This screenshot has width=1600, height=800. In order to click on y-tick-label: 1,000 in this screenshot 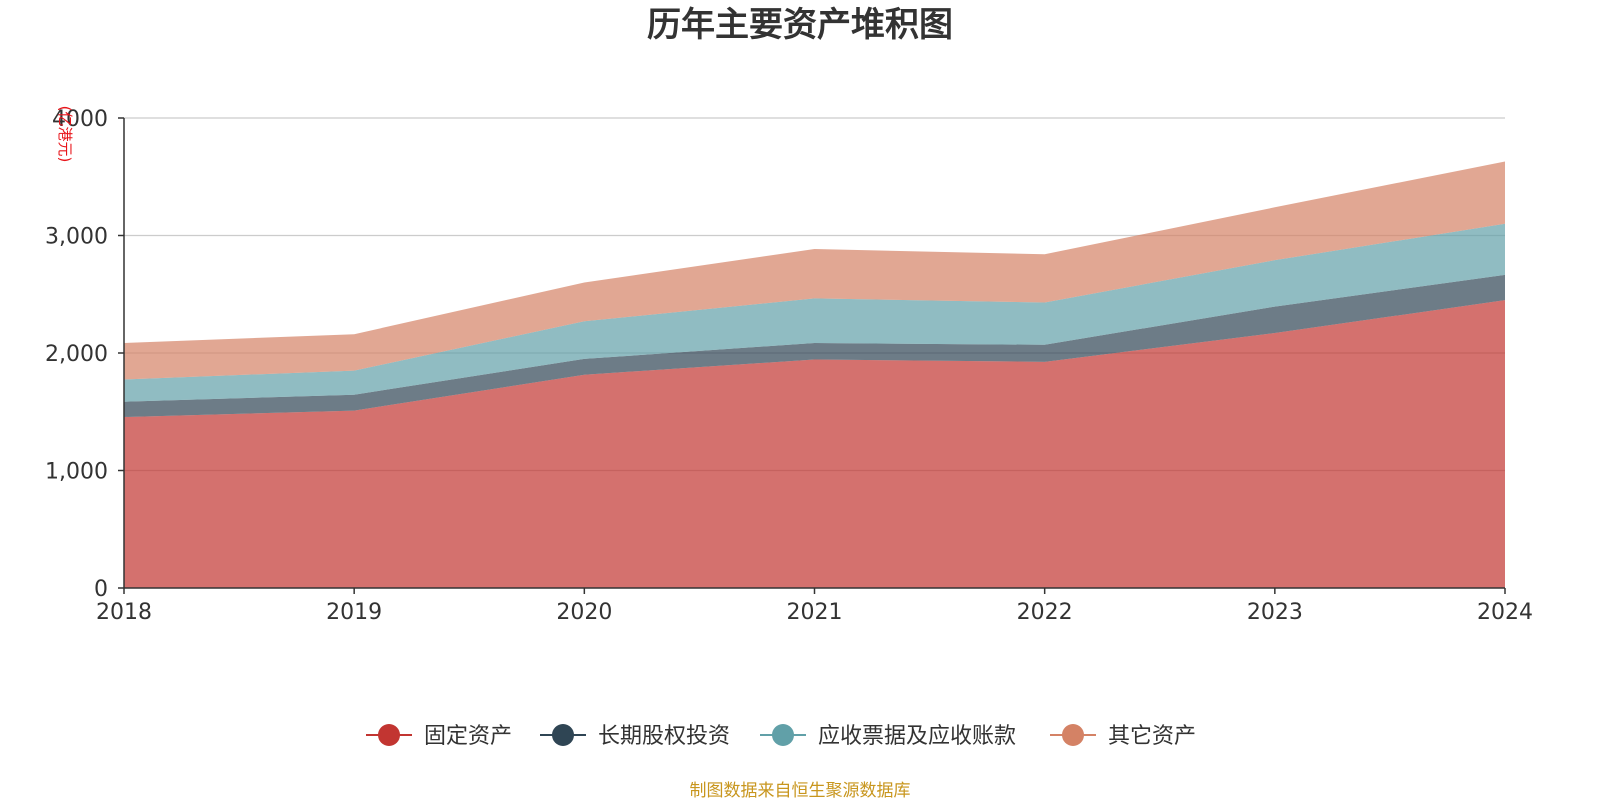, I will do `click(76, 472)`.